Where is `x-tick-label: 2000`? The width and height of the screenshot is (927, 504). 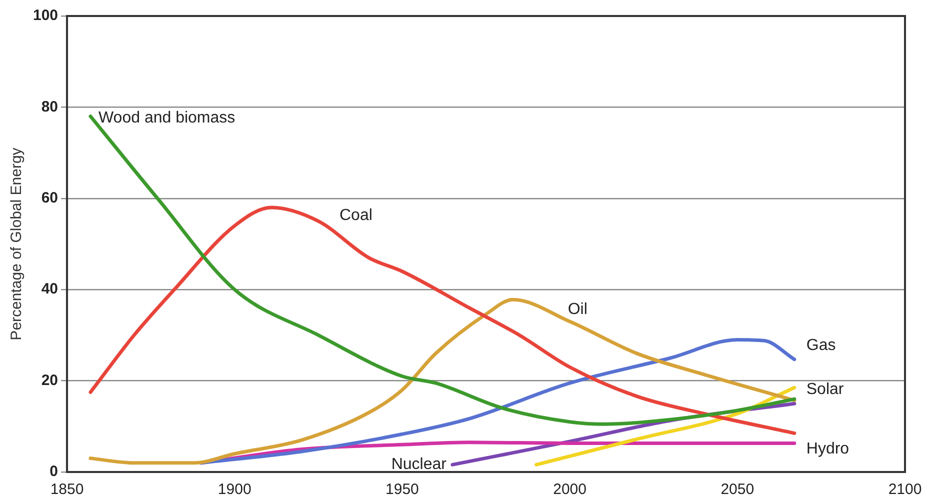
x-tick-label: 2000 is located at coordinates (569, 489).